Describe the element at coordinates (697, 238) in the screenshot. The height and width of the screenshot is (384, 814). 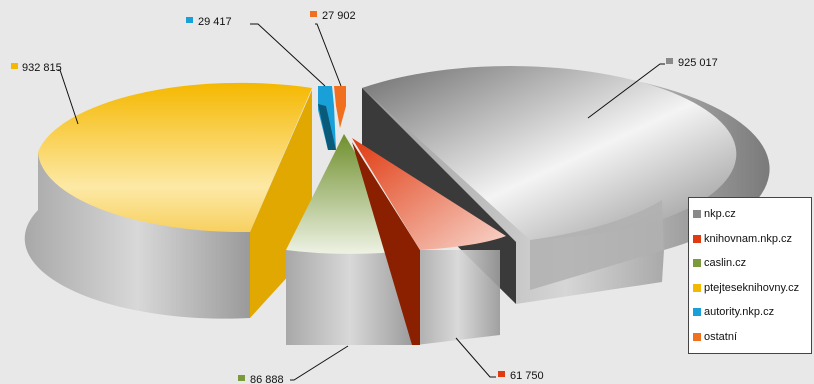
I see `legend-swatch-knihovnam` at that location.